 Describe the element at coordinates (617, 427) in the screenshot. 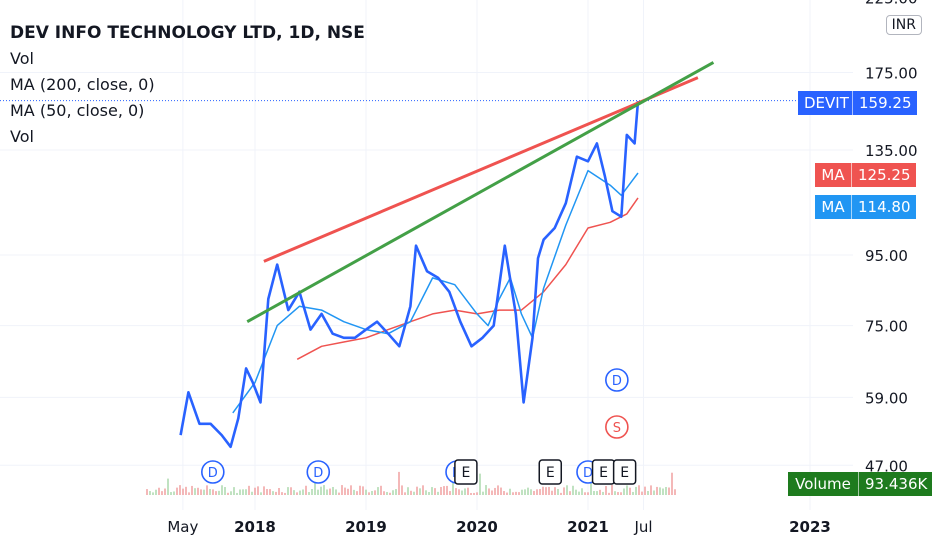

I see `split-marker: S` at that location.